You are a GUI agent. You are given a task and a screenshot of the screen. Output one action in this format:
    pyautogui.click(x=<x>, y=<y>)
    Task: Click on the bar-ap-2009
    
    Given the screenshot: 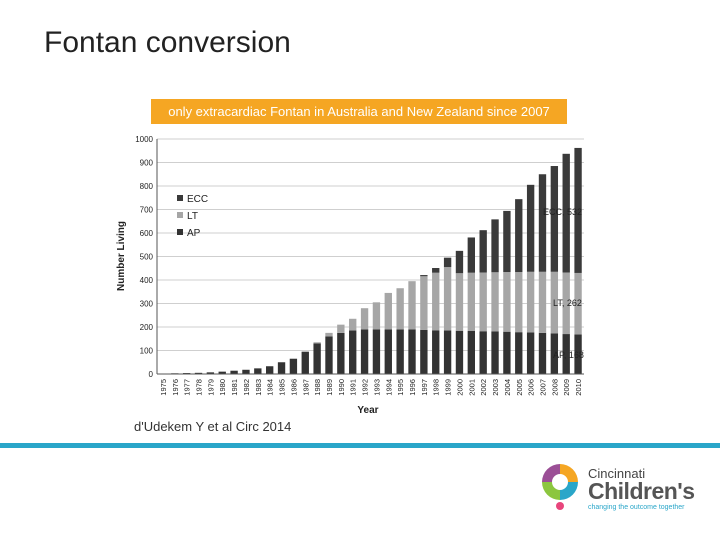 What is the action you would take?
    pyautogui.click(x=566, y=354)
    